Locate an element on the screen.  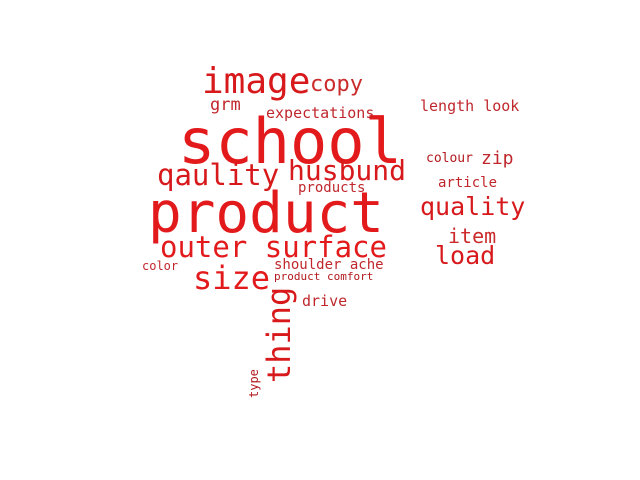
word-thing: thing is located at coordinates (279, 334).